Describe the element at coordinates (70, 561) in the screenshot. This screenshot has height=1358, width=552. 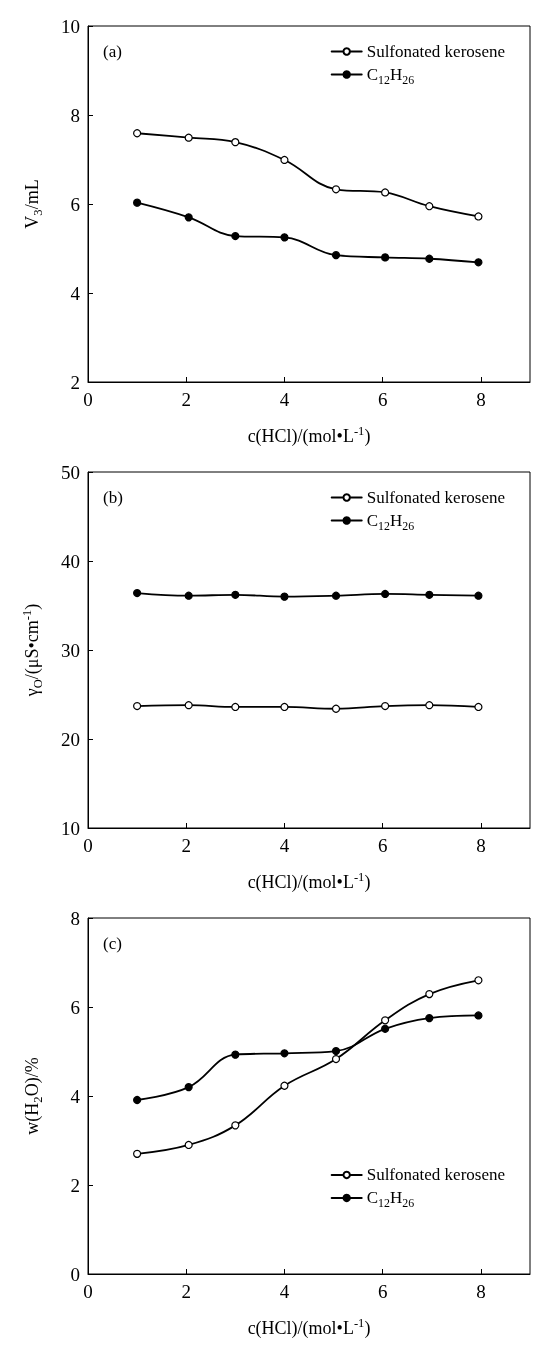
I see `y-tick-label: 40` at that location.